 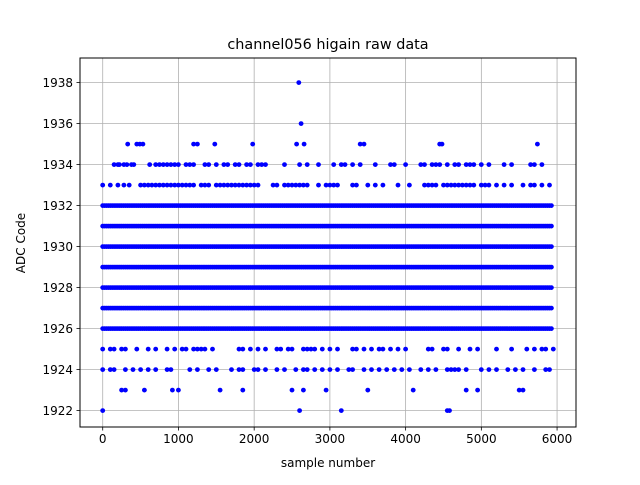 I want to click on y-tick-label: 1928, so click(x=57, y=288).